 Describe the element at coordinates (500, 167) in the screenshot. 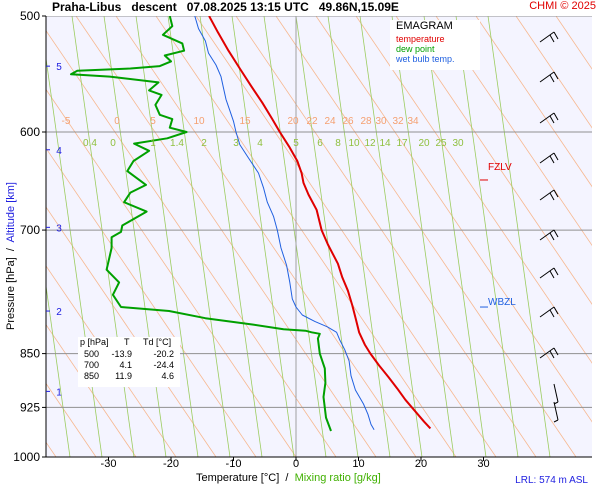

I see `fzlv-label: FZLV` at that location.